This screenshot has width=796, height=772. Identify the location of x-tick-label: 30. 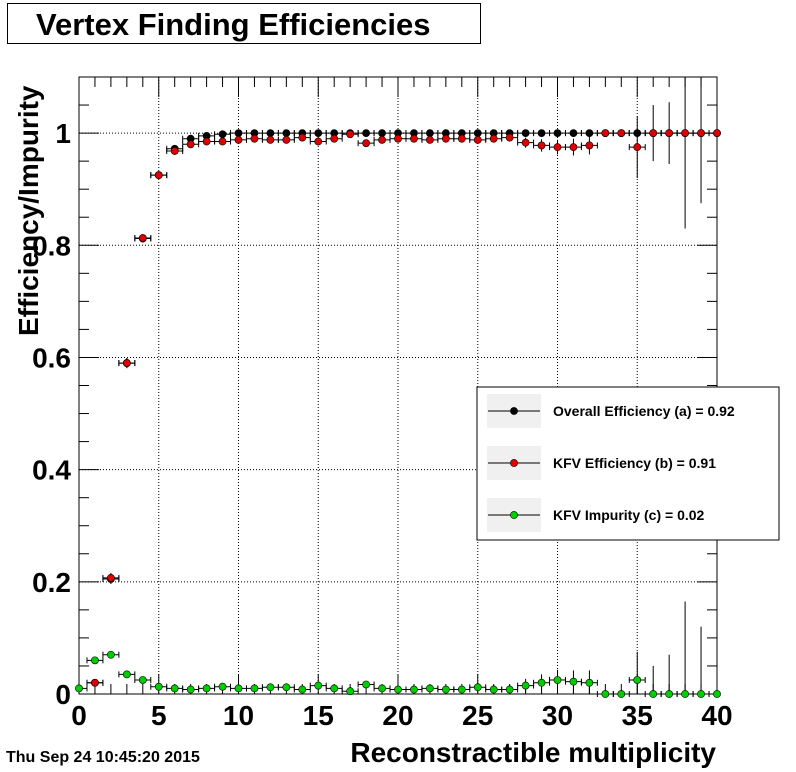
(557, 715).